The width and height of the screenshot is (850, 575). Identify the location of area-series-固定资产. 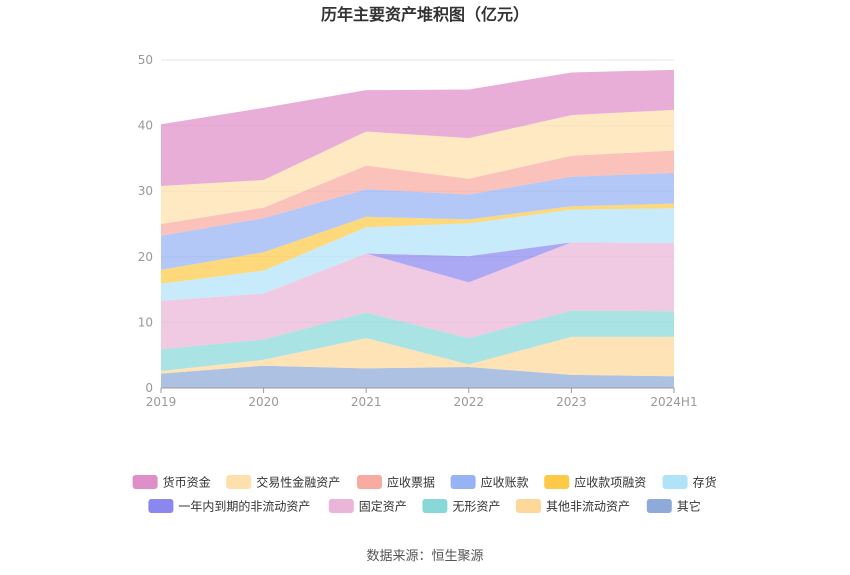
(417, 296).